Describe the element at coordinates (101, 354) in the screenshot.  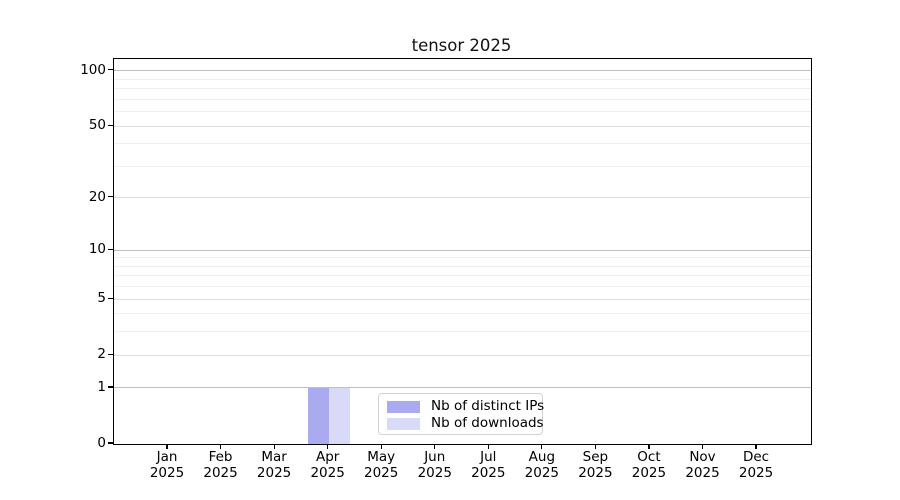
I see `y-tick-label-2: 2` at that location.